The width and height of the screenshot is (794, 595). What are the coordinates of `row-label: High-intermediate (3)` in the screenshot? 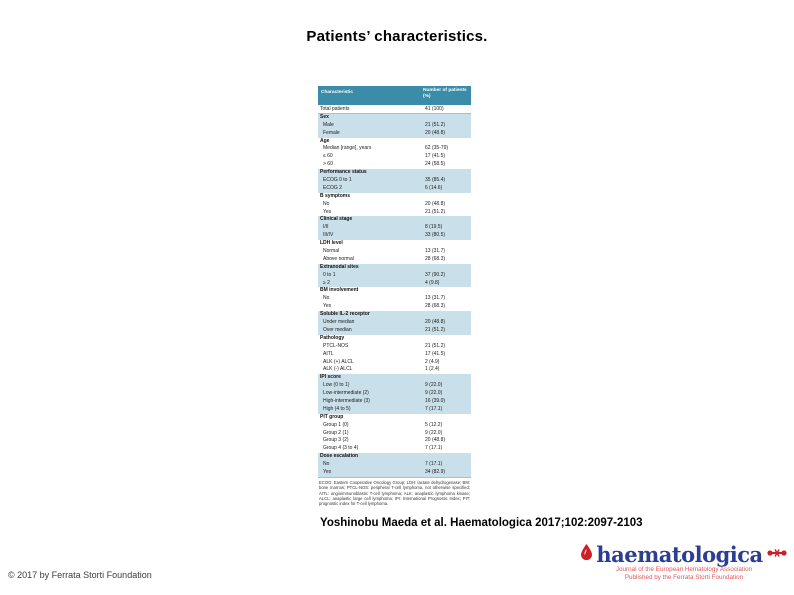 It's located at (346, 400).